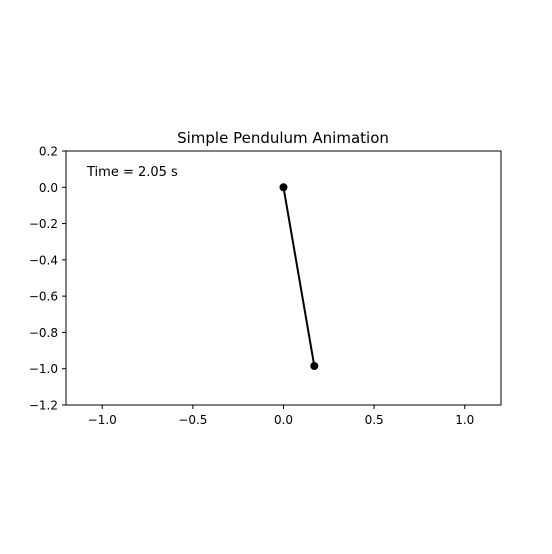 This screenshot has width=552, height=554. What do you see at coordinates (43, 297) in the screenshot?
I see `y-tick-label: −0.6` at bounding box center [43, 297].